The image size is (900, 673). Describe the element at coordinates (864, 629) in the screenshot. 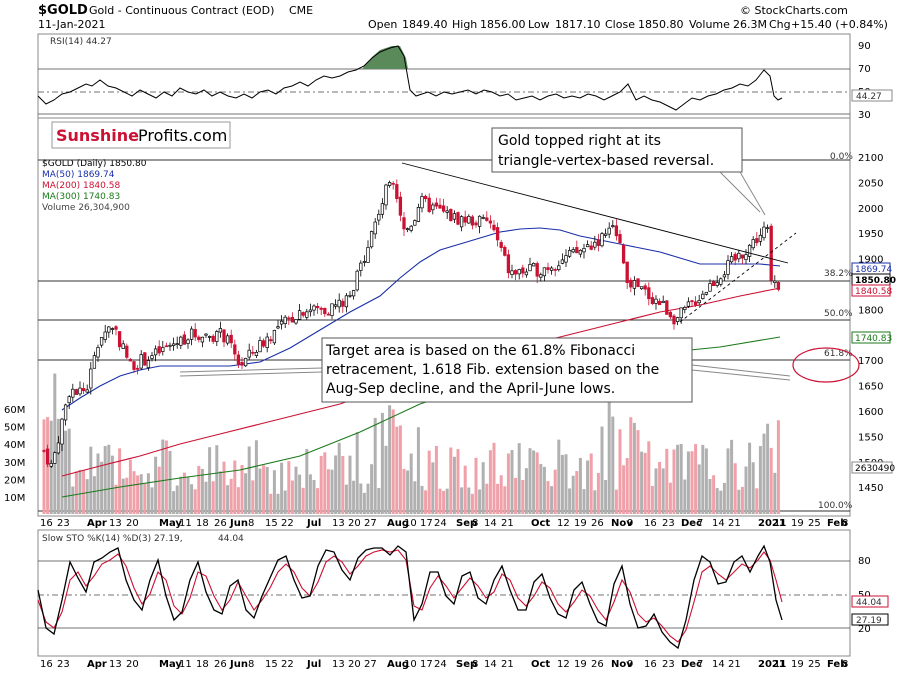

I see `sto-tick: 20` at that location.